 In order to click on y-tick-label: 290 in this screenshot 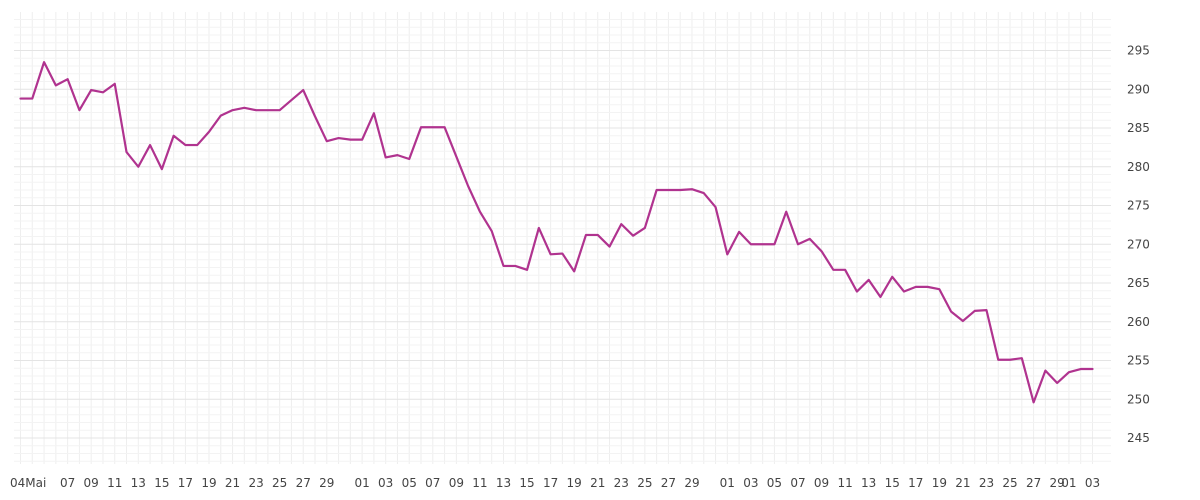, I will do `click(1138, 89)`.